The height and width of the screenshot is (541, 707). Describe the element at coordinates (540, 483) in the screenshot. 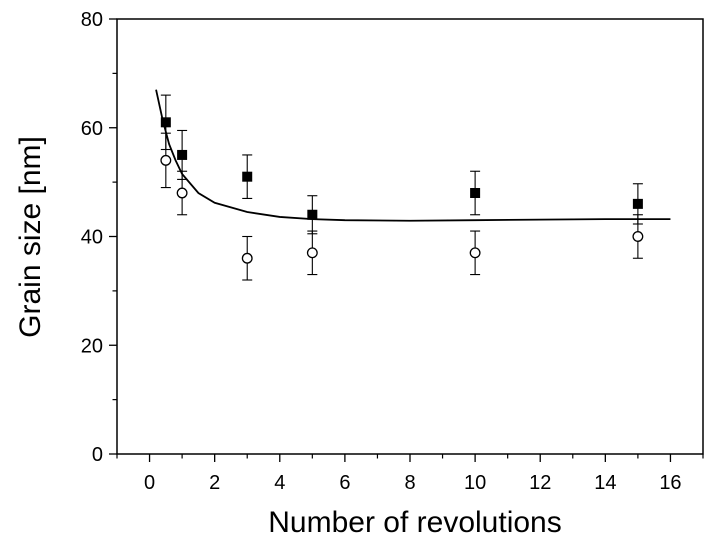

I see `x-tick-label: 12` at that location.